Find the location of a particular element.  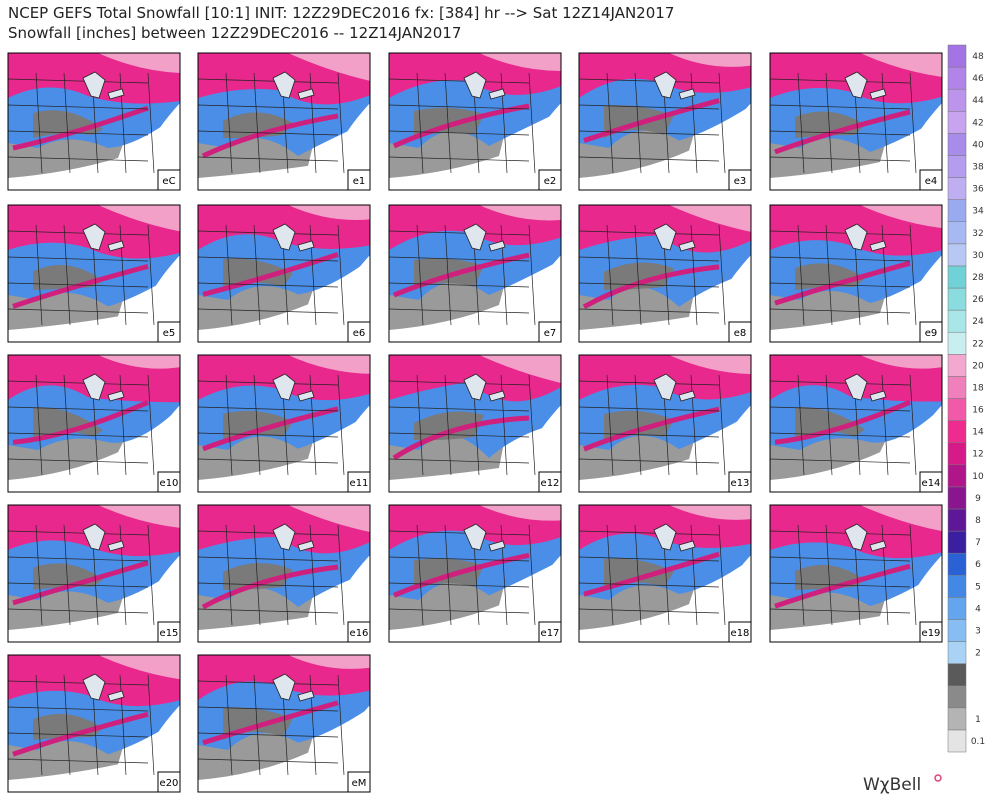

colorbar-label: 6 is located at coordinates (978, 565).